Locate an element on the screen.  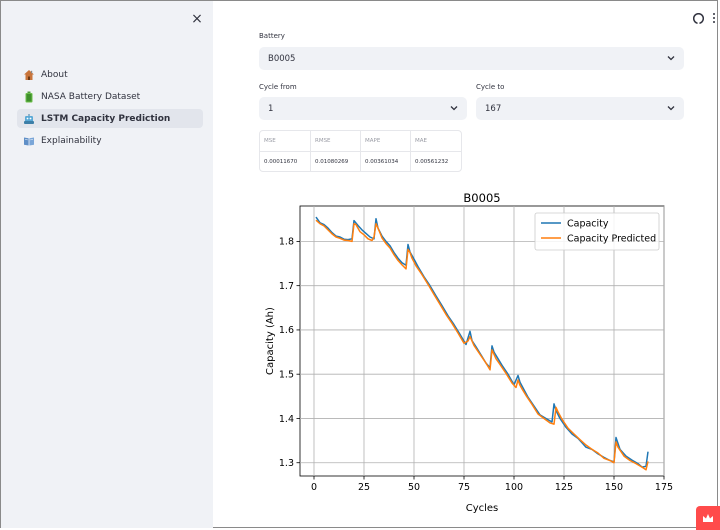
sidebar-item-label: Explainability is located at coordinates (71, 140).